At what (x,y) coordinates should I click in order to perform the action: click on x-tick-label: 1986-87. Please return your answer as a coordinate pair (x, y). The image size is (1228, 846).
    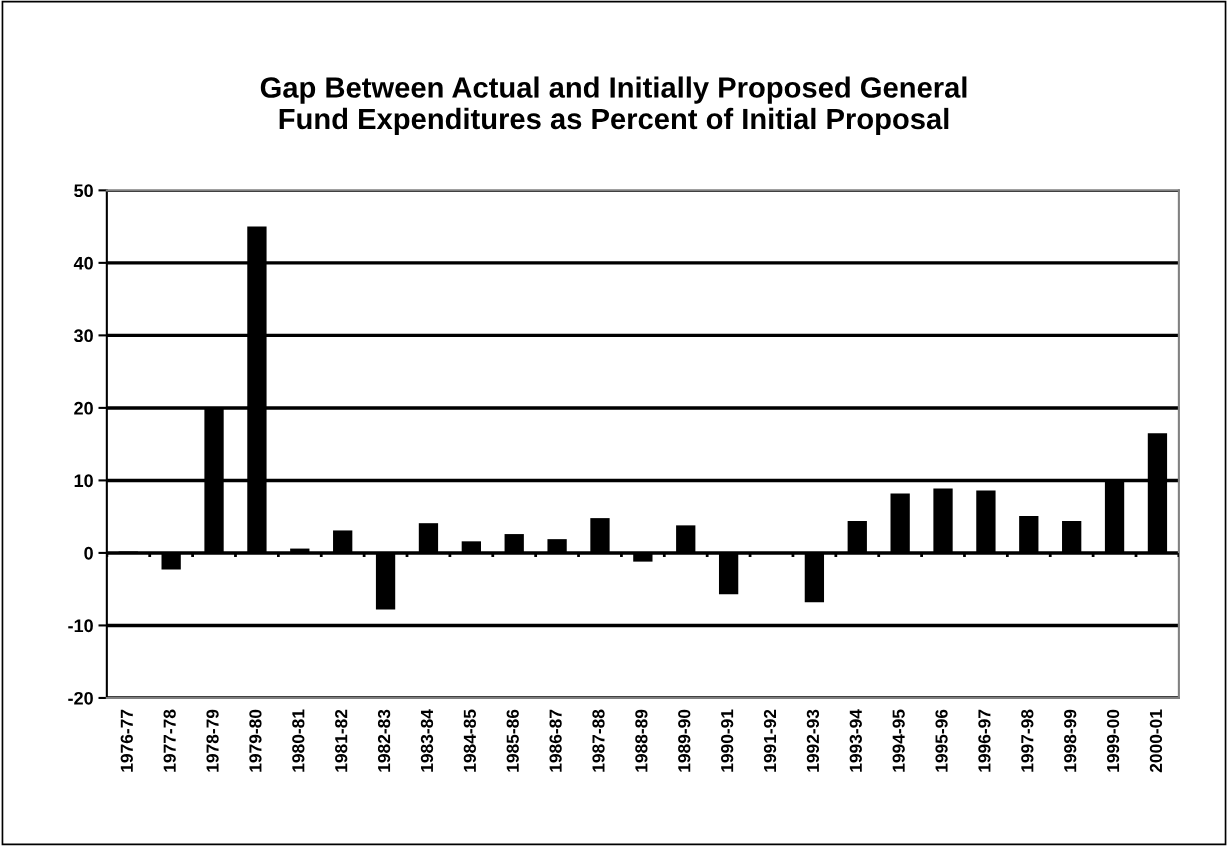
    Looking at the image, I should click on (555, 740).